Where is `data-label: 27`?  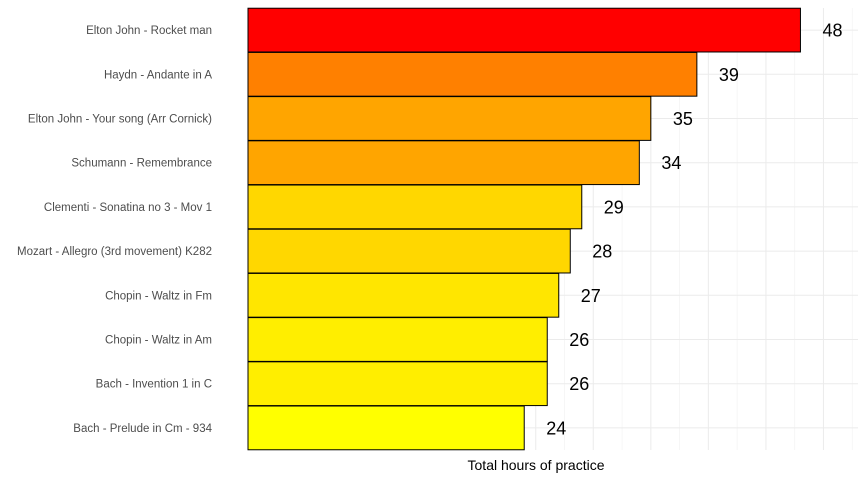
data-label: 27 is located at coordinates (591, 296).